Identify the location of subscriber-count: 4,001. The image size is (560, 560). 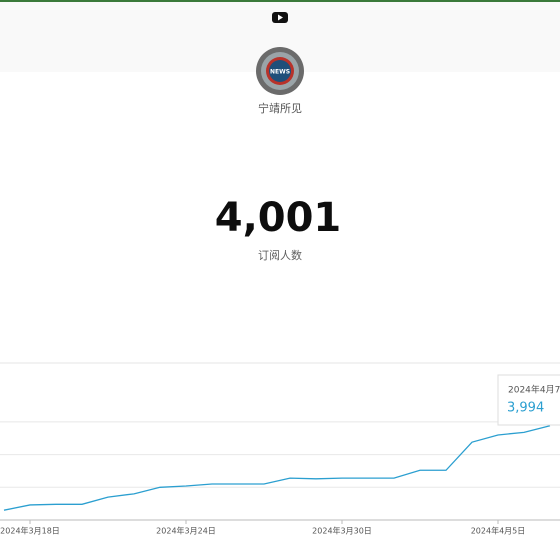
(278, 218).